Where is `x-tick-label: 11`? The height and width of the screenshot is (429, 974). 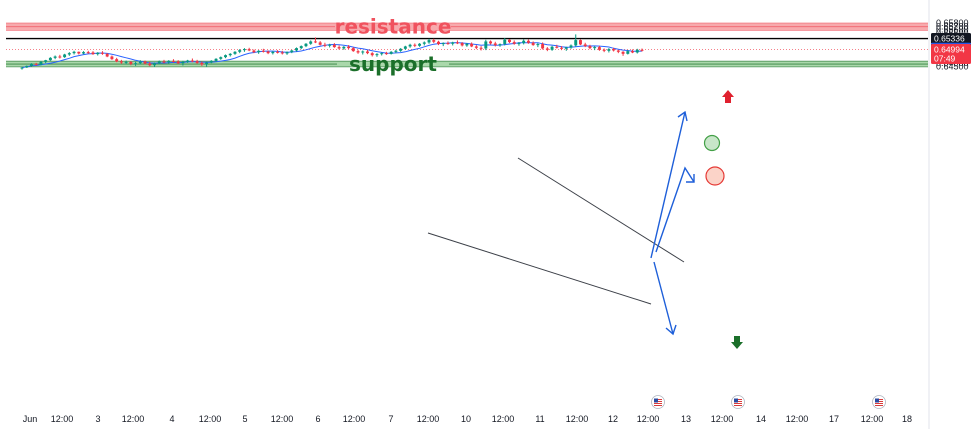 x-tick-label: 11 is located at coordinates (539, 419).